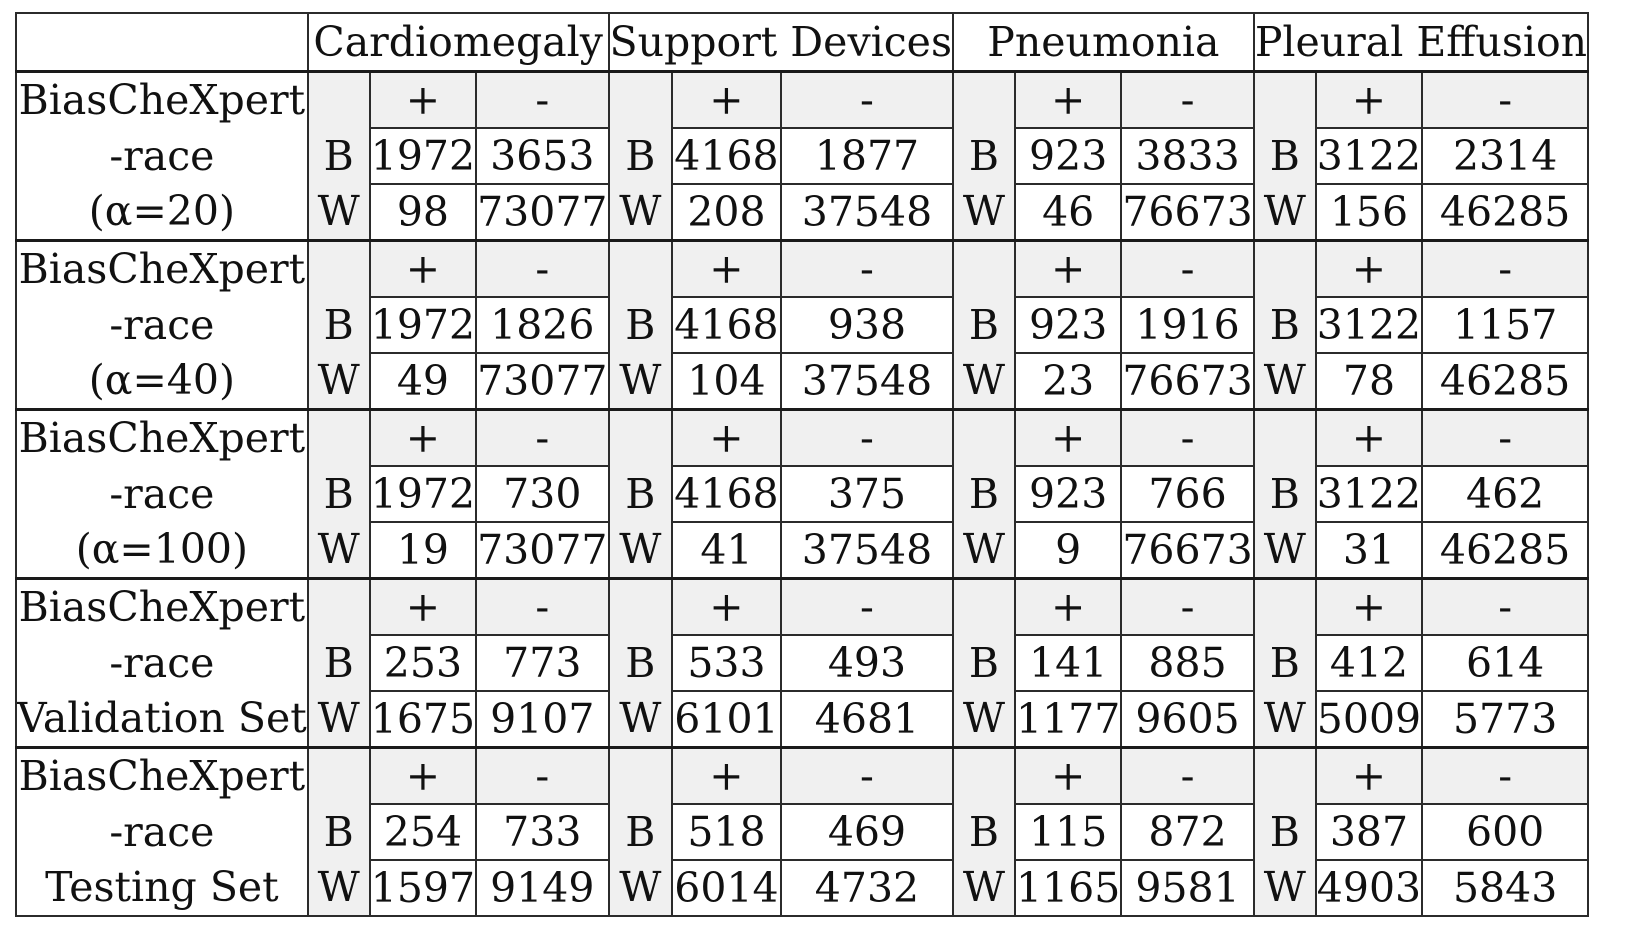  I want to click on model-setting: (α=100), so click(162, 551).